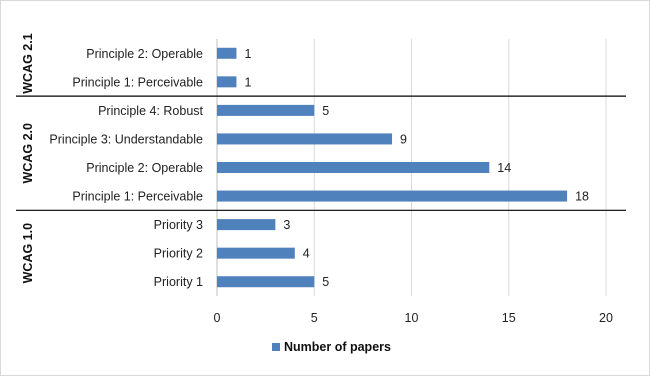  I want to click on data-label: 14, so click(504, 168).